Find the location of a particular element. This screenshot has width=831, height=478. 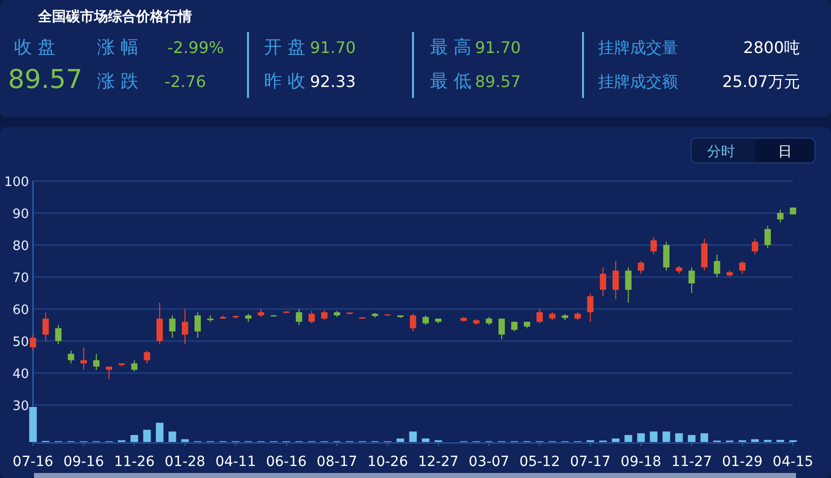

text: 日 is located at coordinates (785, 152).